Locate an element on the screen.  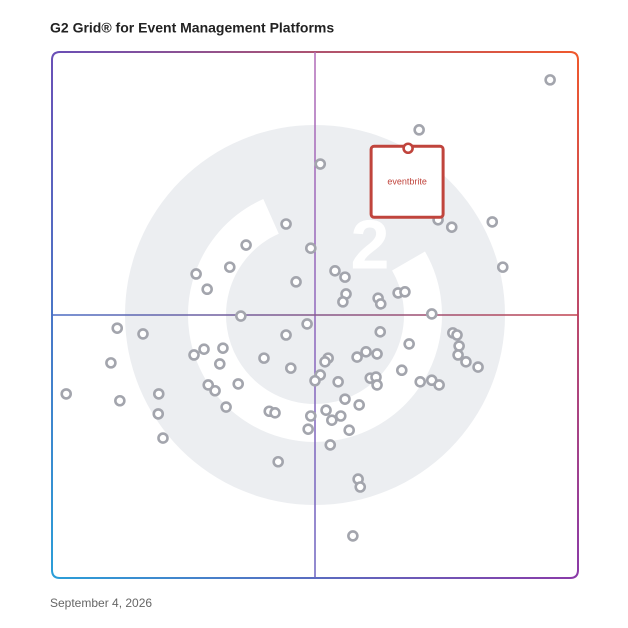
chart-title: G2 Grid® for Event Management Platforms is located at coordinates (192, 28).